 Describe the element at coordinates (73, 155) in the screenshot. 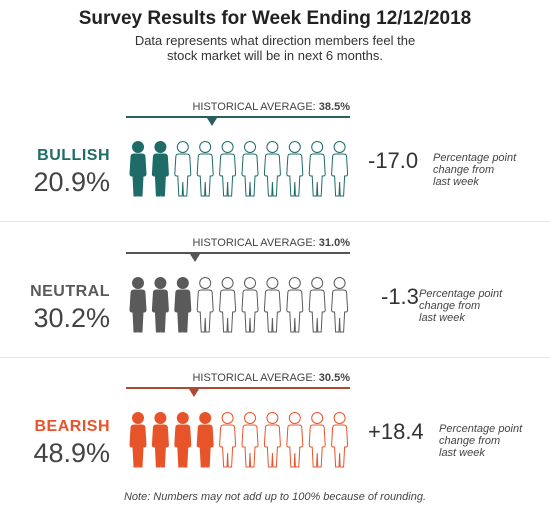

I see `category-label: BULLISH` at that location.